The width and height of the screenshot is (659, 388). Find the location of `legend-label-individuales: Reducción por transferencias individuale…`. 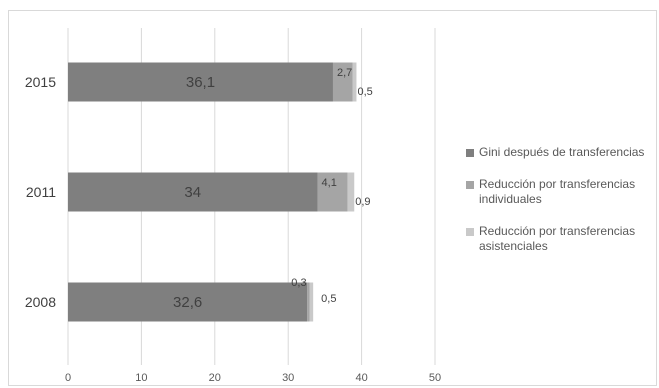

legend-label-individuales: Reducción por transferencias individuale… is located at coordinates (557, 191).